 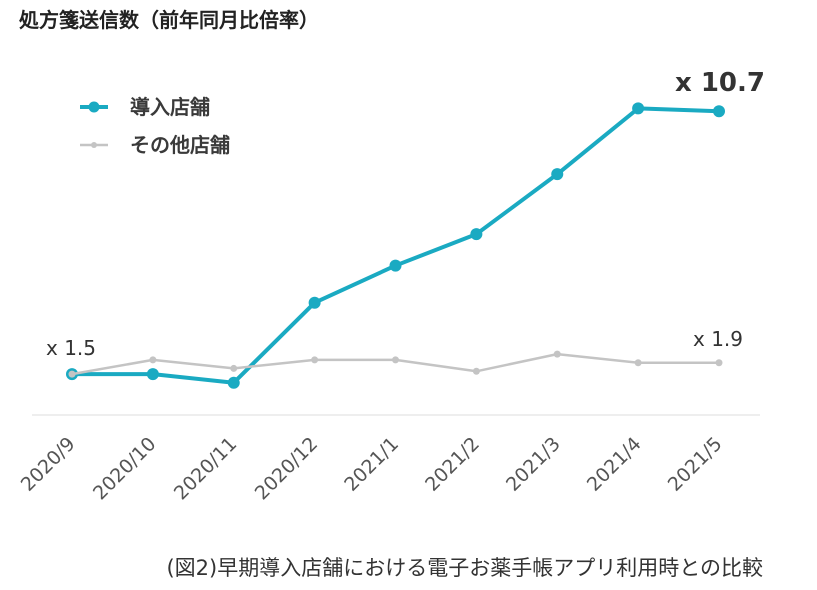 I want to click on x-tick-label: 2021/3, so click(x=533, y=464).